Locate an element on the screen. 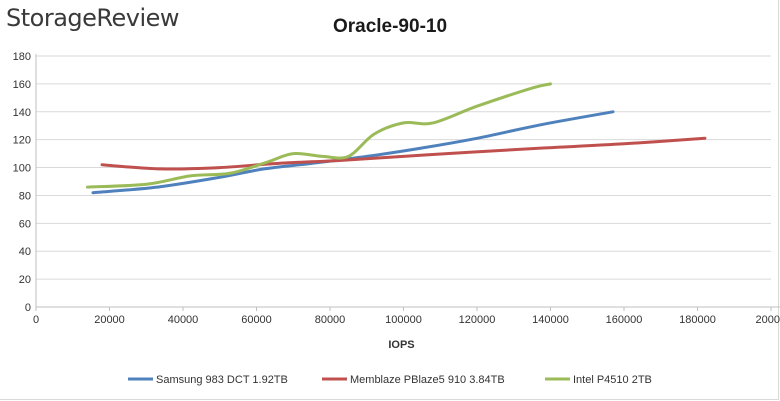 Image resolution: width=780 pixels, height=401 pixels. y-tick-label: 120 is located at coordinates (22, 141).